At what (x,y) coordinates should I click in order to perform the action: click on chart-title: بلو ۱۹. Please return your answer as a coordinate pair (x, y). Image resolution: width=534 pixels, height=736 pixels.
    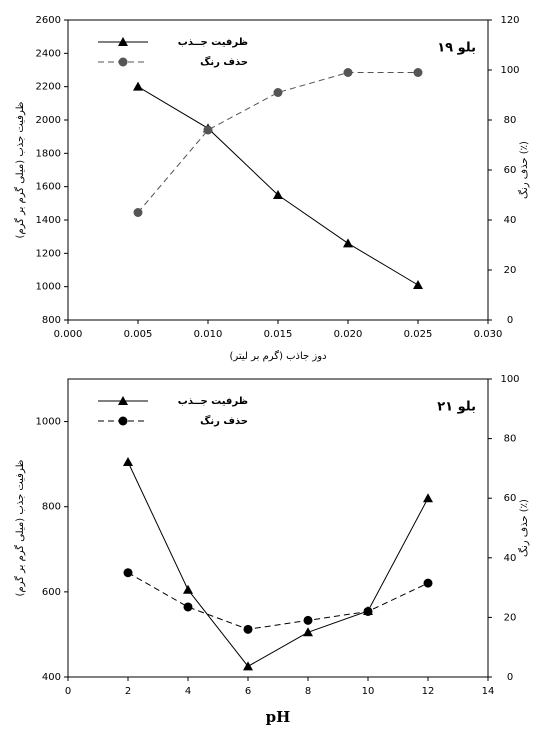
    Looking at the image, I should click on (456, 48).